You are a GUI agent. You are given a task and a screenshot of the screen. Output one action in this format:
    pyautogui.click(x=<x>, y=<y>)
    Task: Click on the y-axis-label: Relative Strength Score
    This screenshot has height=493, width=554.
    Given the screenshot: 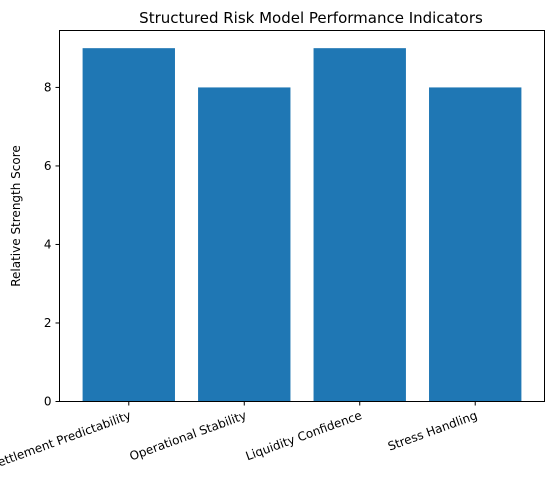 What is the action you would take?
    pyautogui.click(x=16, y=216)
    